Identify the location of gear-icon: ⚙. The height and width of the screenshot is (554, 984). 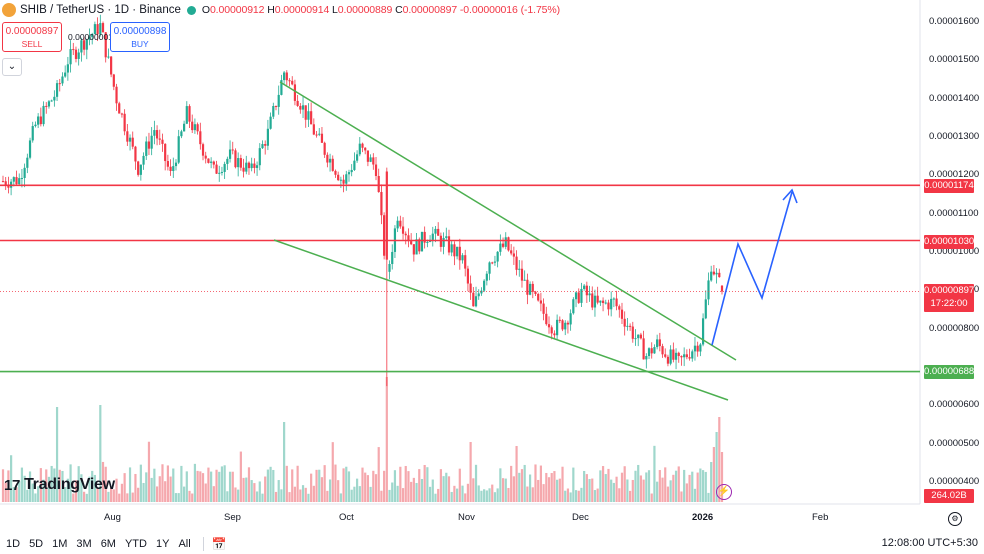
(955, 519).